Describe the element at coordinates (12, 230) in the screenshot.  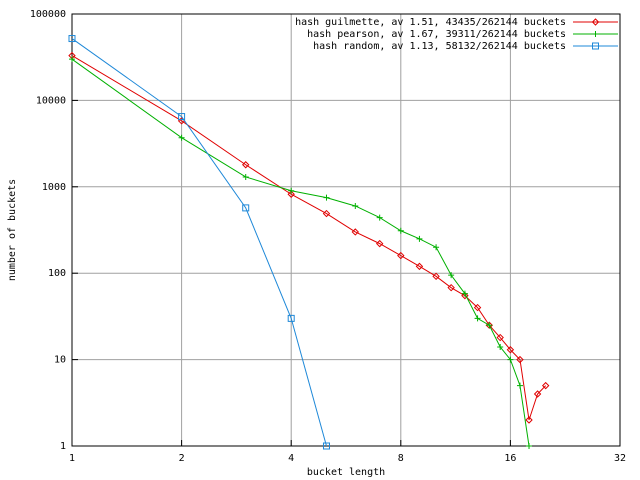
I see `y-axis-label: number of buckets` at that location.